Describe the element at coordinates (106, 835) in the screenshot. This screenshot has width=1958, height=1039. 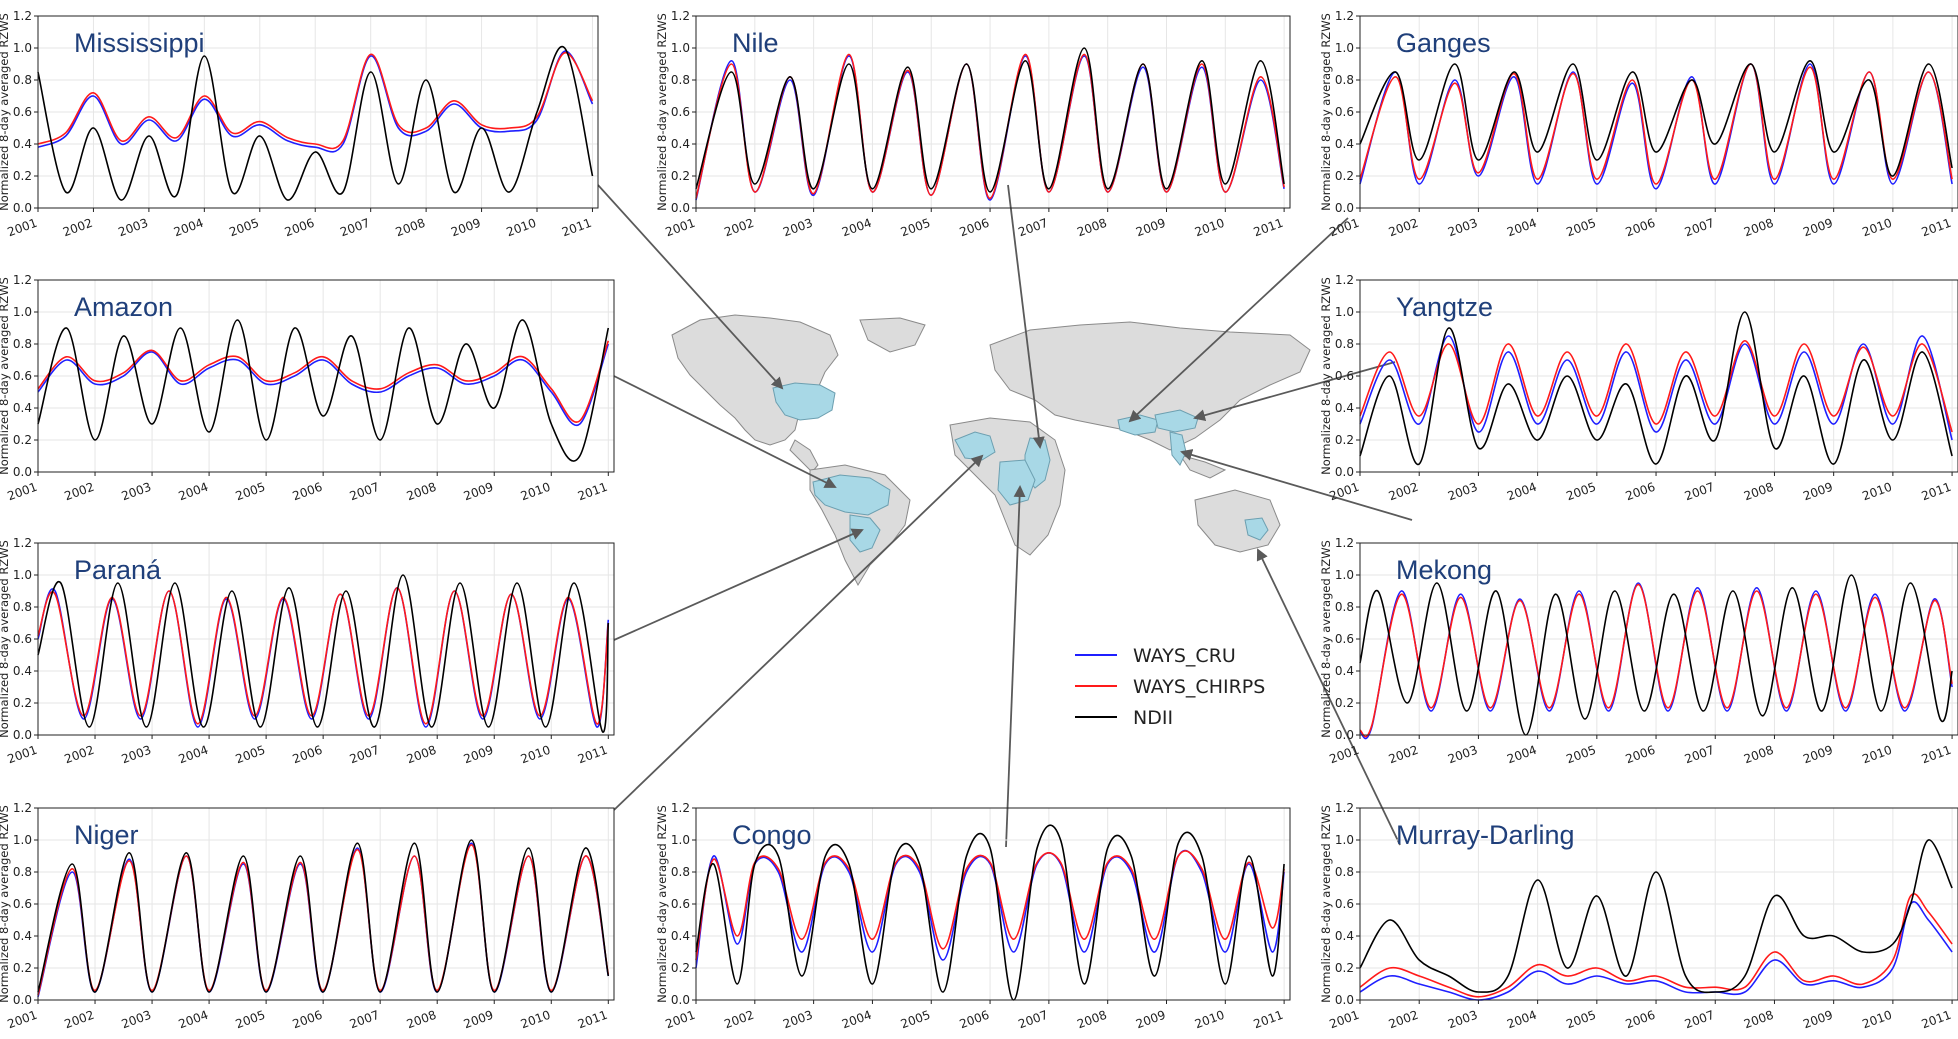
I see `panel-title: Niger` at that location.